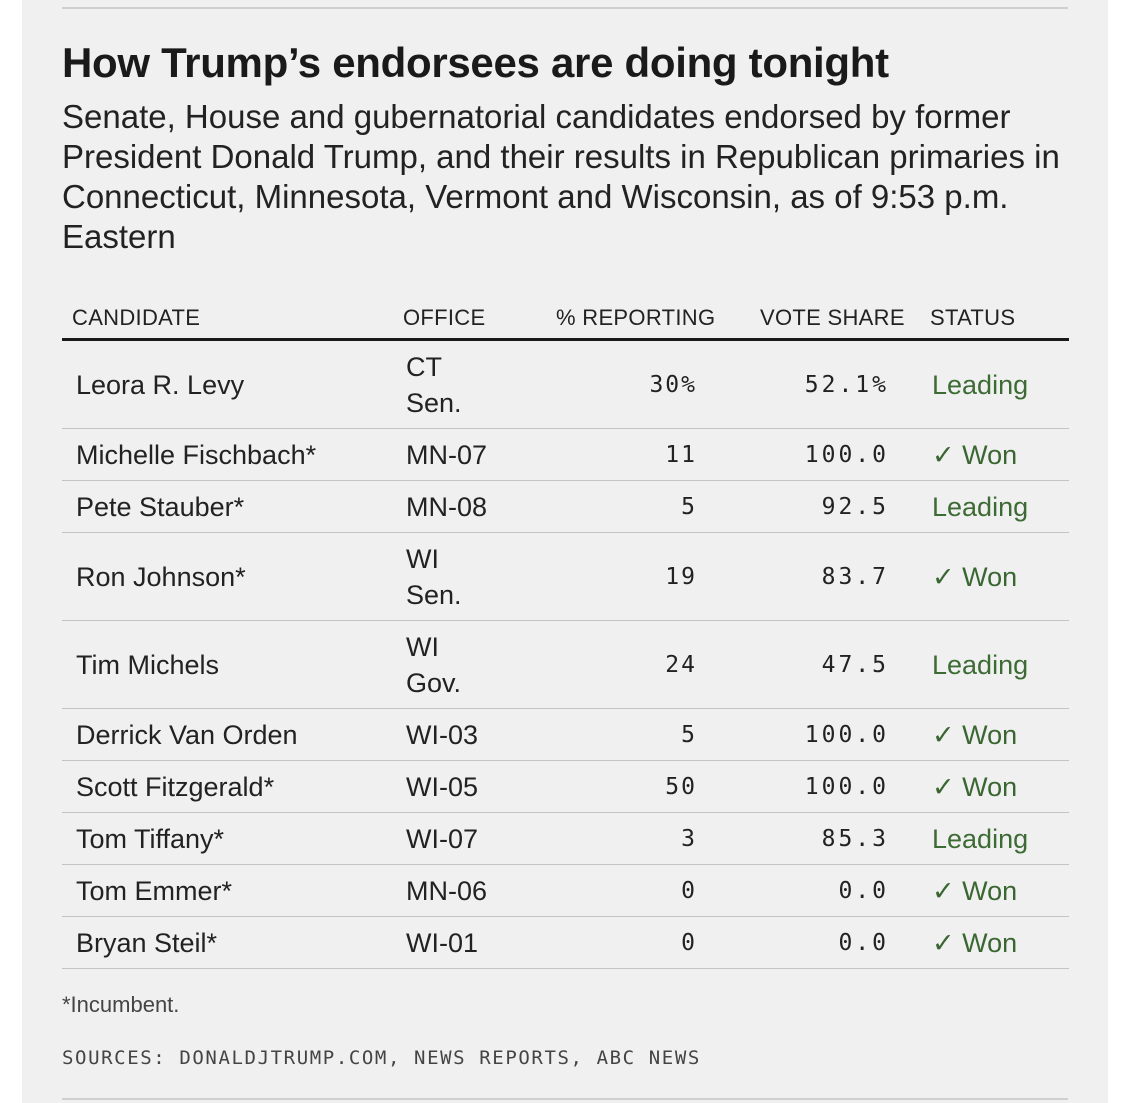  Describe the element at coordinates (434, 384) in the screenshot. I see `office-label: CT Sen.` at that location.